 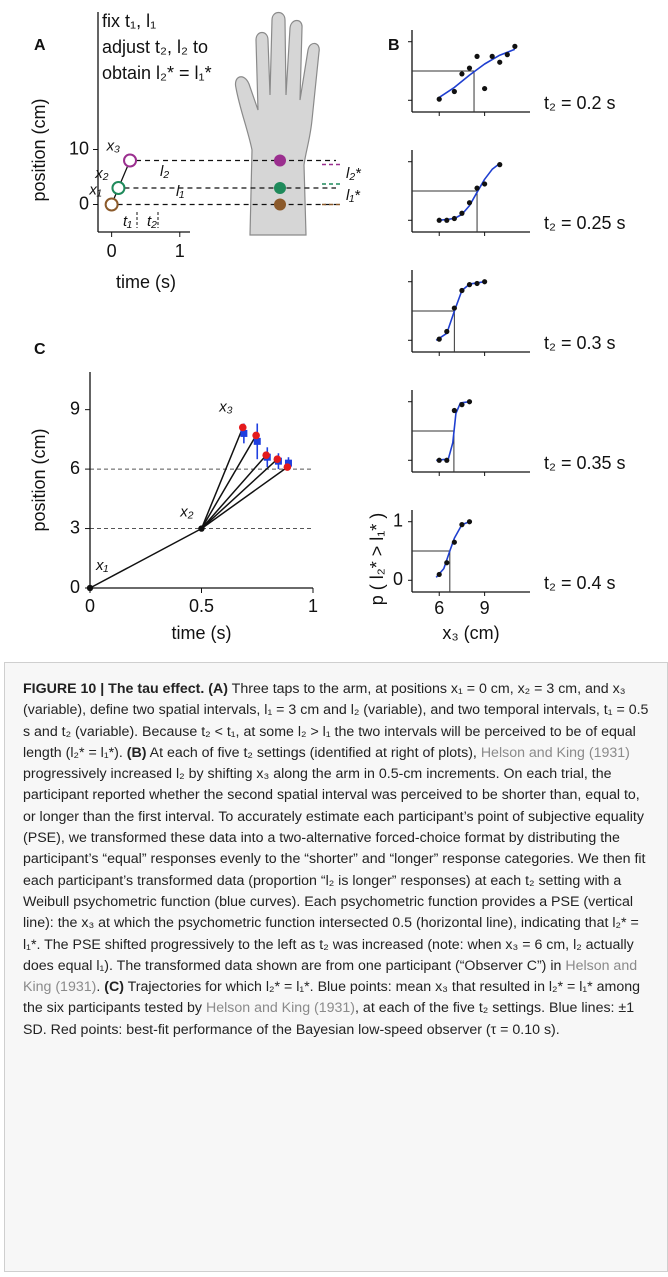 I want to click on x-tick-label: 0.5, so click(x=201, y=606).